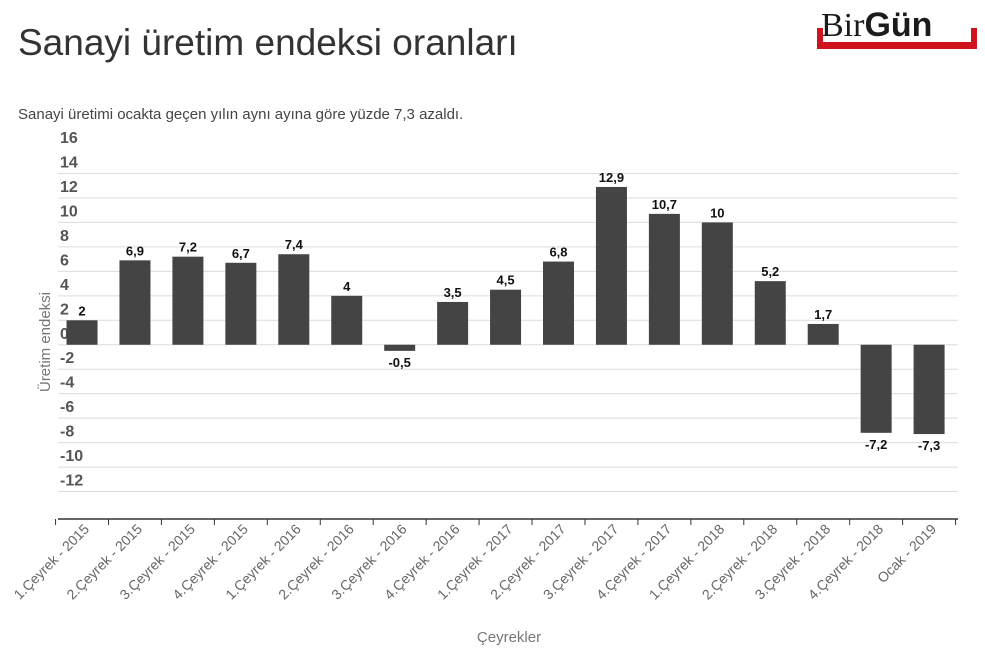 The height and width of the screenshot is (663, 985). What do you see at coordinates (876, 444) in the screenshot?
I see `bar-value-label: -7,2` at bounding box center [876, 444].